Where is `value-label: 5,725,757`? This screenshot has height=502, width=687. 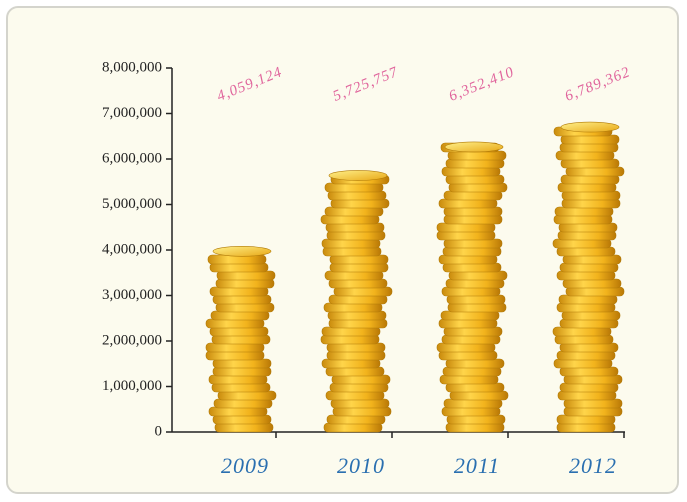 value-label: 5,725,757 is located at coordinates (366, 84).